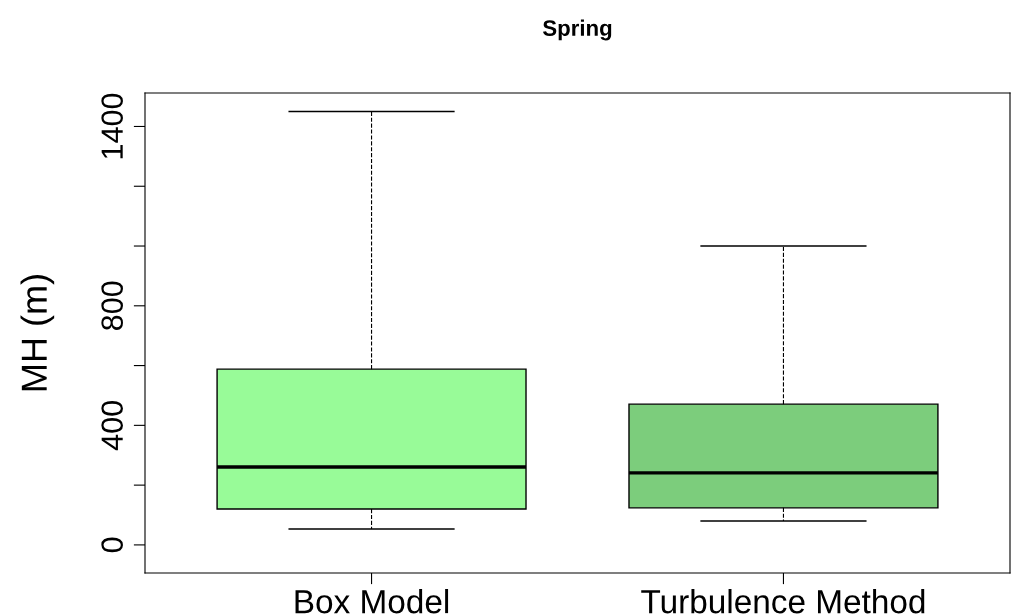 This screenshot has height=615, width=1023. What do you see at coordinates (112, 545) in the screenshot?
I see `y-tick-label: 0` at bounding box center [112, 545].